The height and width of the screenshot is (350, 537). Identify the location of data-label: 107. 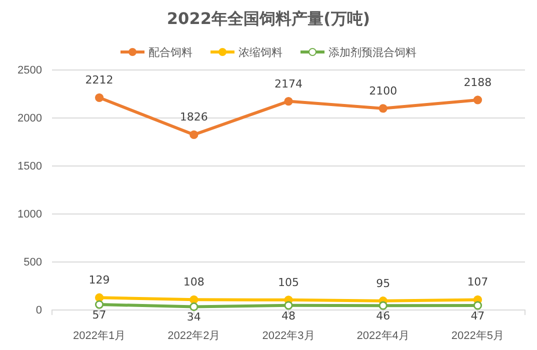
(477, 282).